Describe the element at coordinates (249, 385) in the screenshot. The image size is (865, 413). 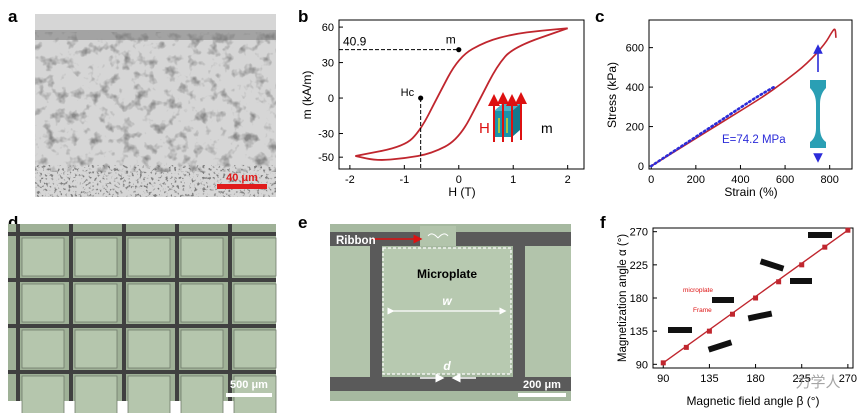
I see `panel-d-scalebar-label: 500 μm` at that location.